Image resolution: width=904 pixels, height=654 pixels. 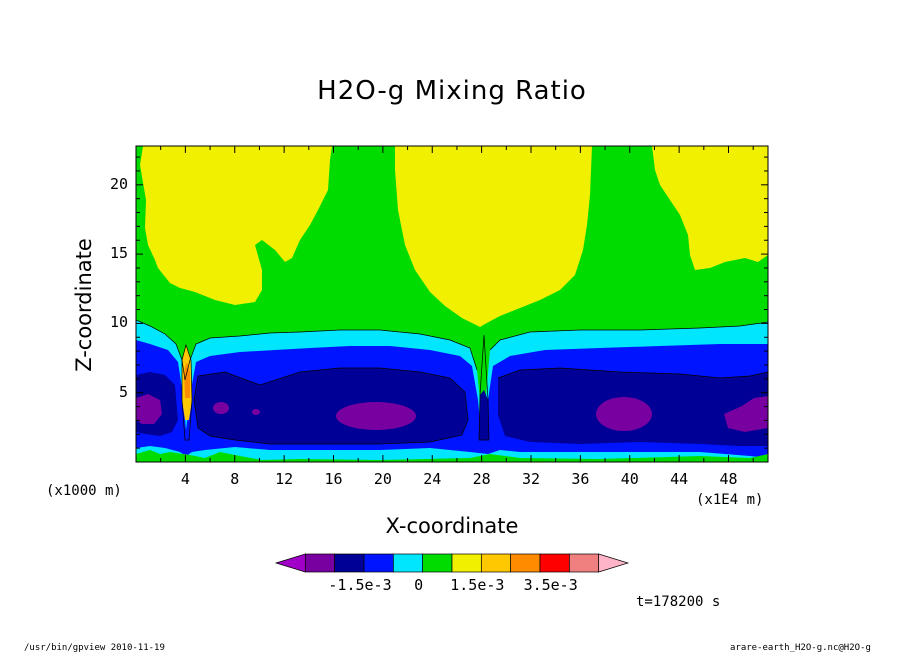 I want to click on purple-core-right-edge, so click(x=746, y=414).